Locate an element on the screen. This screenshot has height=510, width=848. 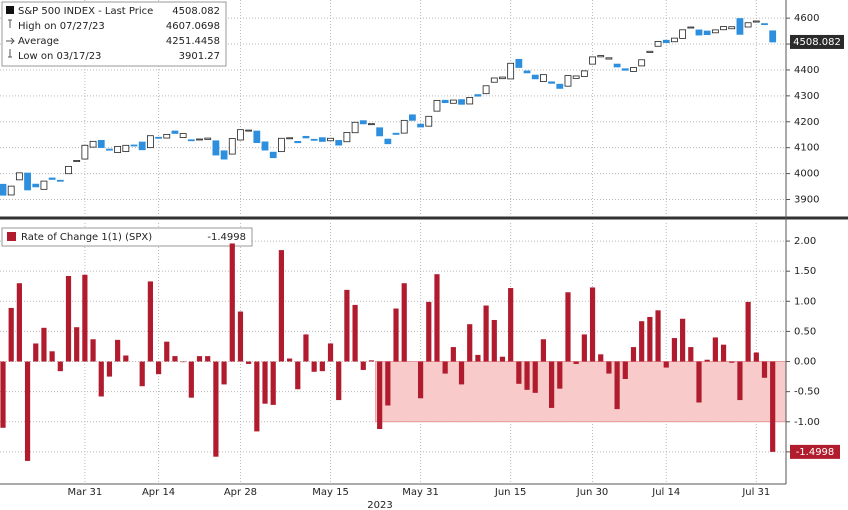
y-tick-label: 1.50 is located at coordinates (805, 271).